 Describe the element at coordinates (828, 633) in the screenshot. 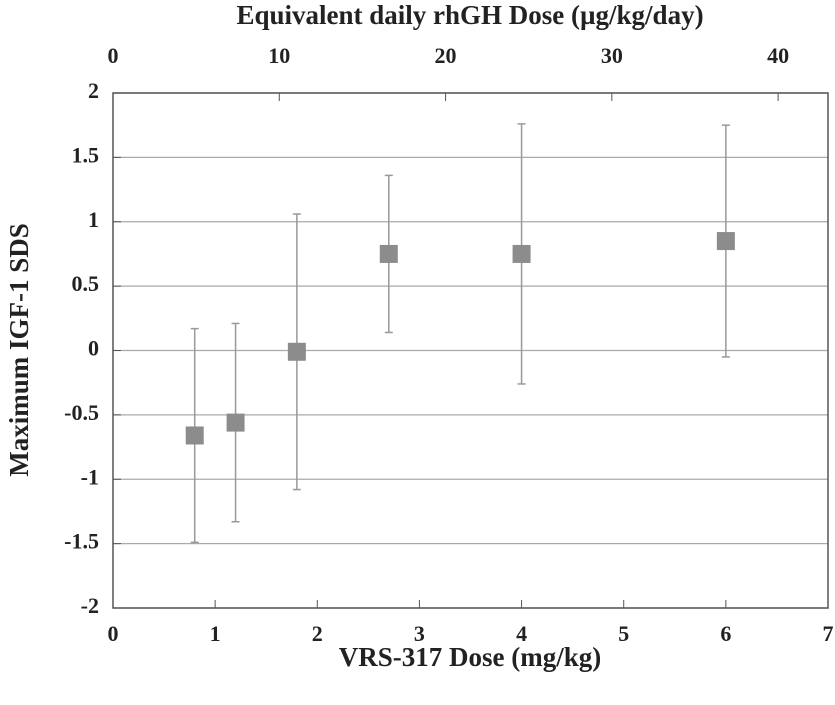

I see `x-tick-label: 7` at that location.